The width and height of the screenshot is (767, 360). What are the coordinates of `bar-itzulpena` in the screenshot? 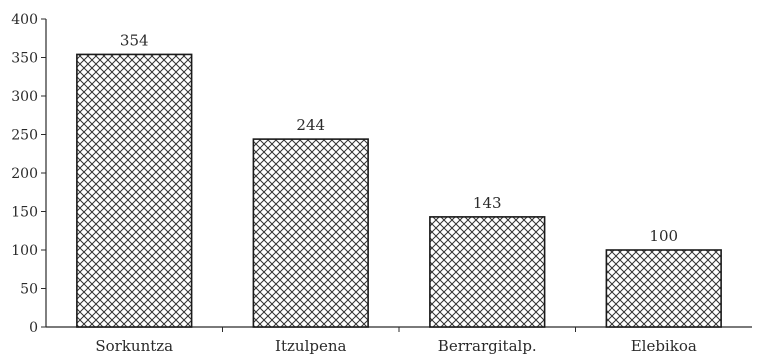 It's located at (310, 233).